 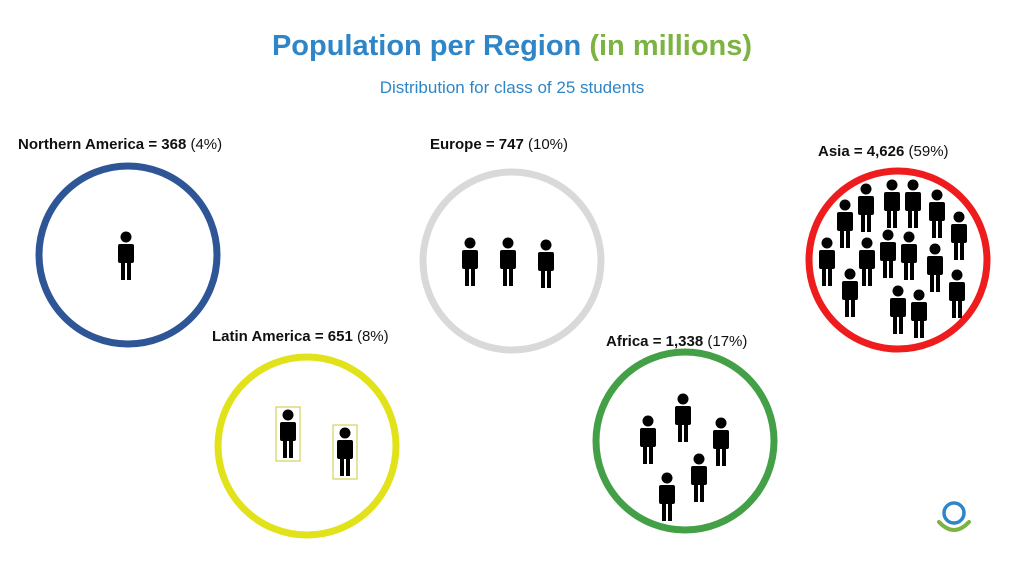 I want to click on region-population: 747, so click(x=511, y=144).